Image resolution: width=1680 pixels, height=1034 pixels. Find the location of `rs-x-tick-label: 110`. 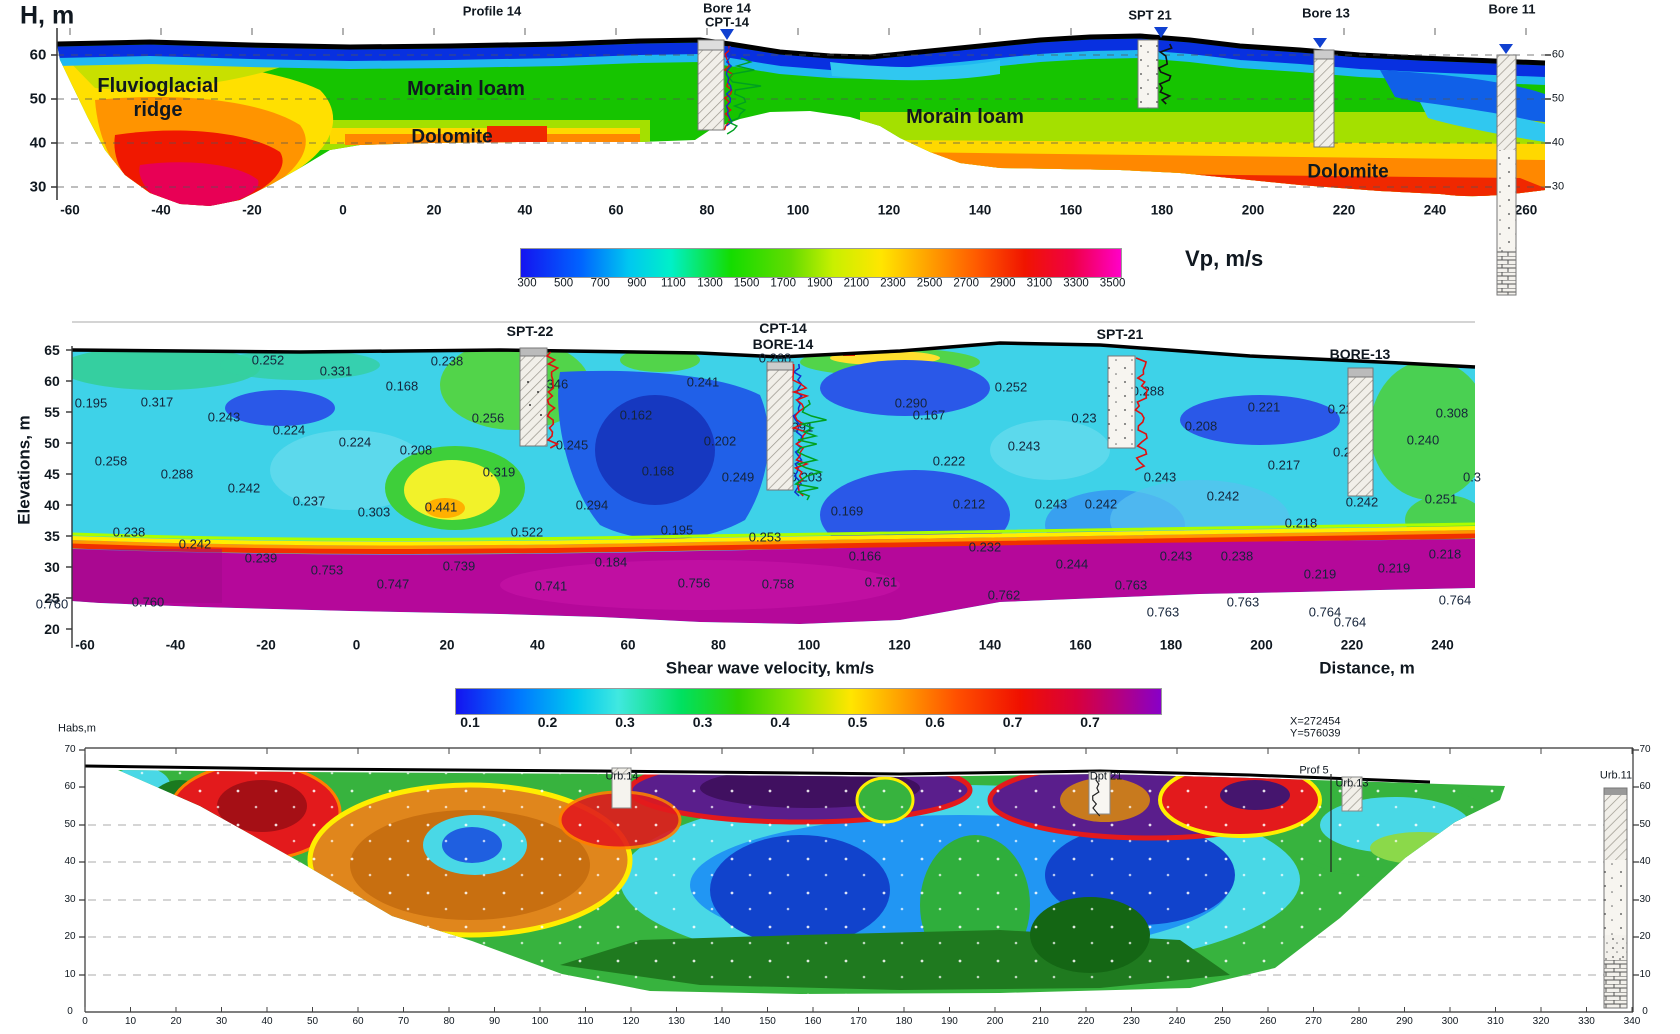

rs-x-tick-label: 110 is located at coordinates (585, 1021).